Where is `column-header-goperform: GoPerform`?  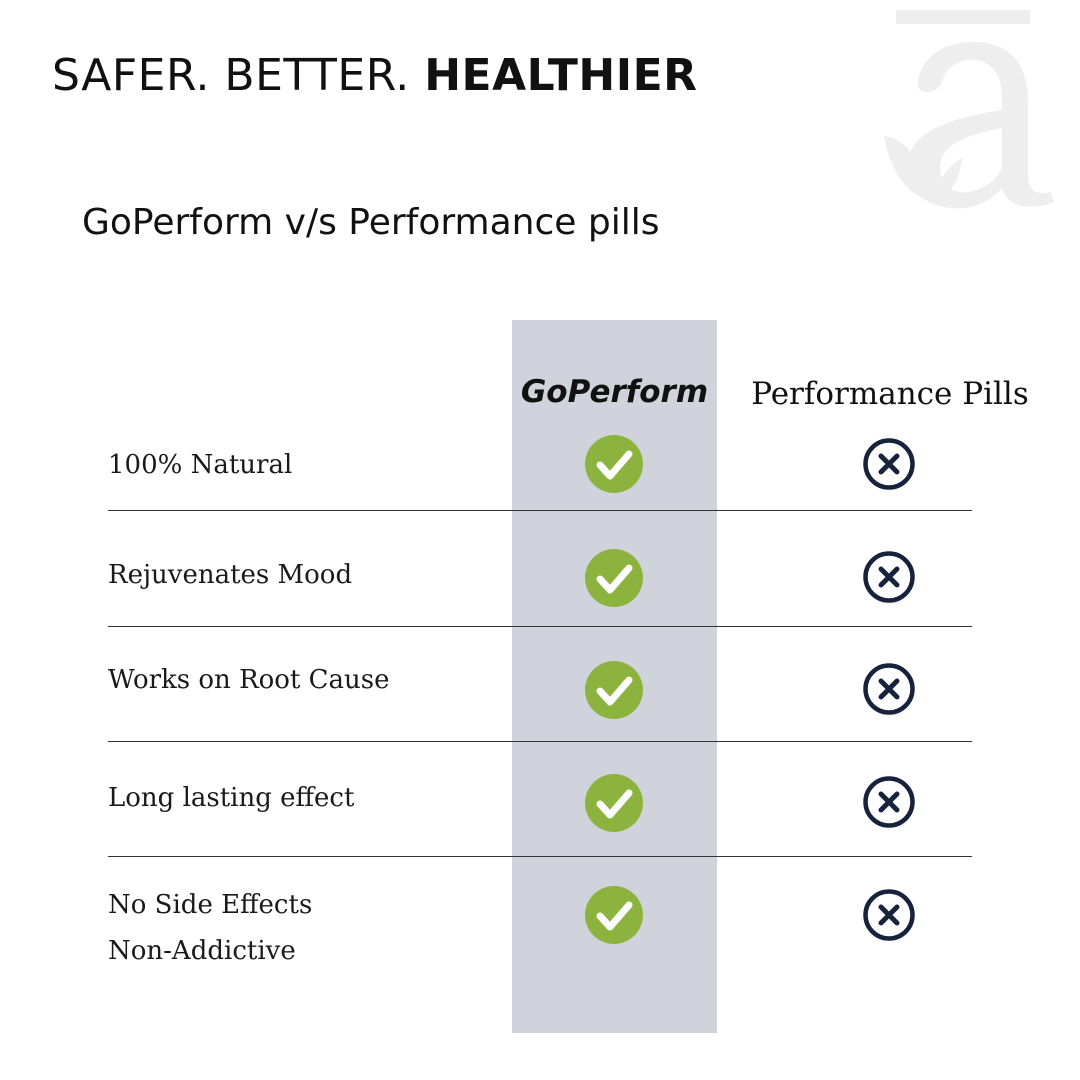 column-header-goperform: GoPerform is located at coordinates (614, 392).